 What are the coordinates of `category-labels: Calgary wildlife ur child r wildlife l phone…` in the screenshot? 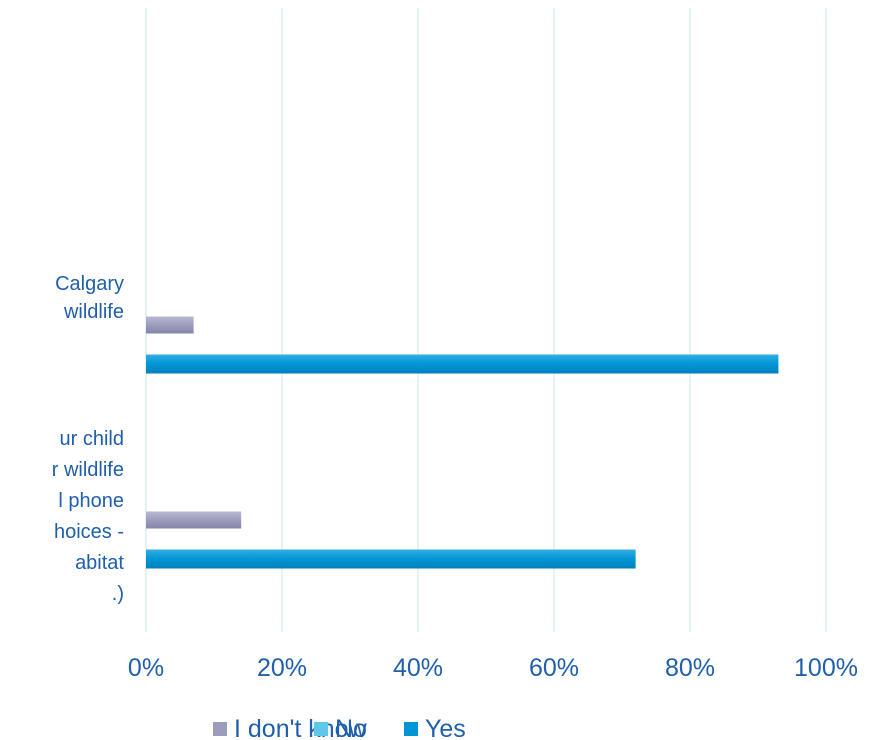 It's located at (88, 439).